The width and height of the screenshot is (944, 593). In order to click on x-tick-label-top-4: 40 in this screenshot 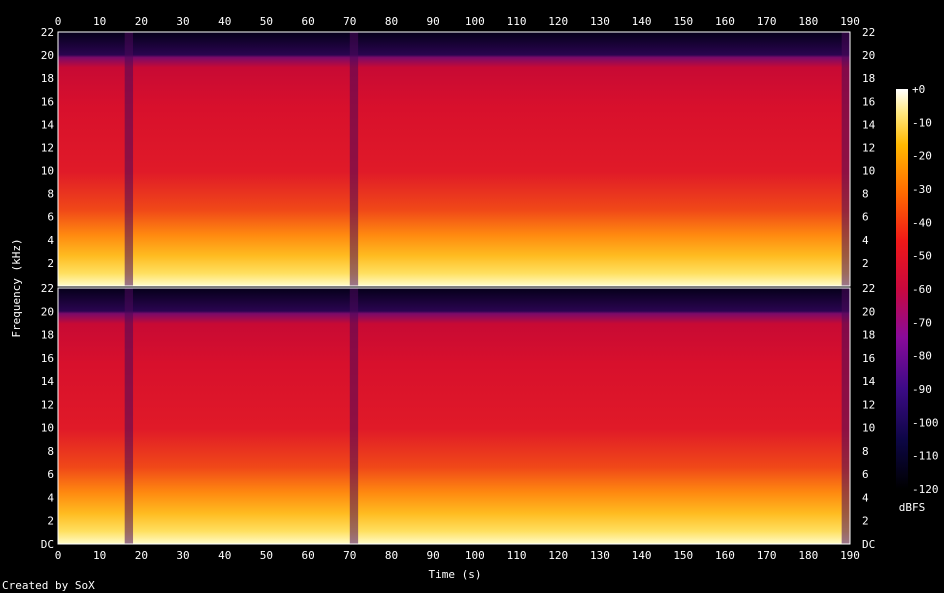, I will do `click(224, 21)`.